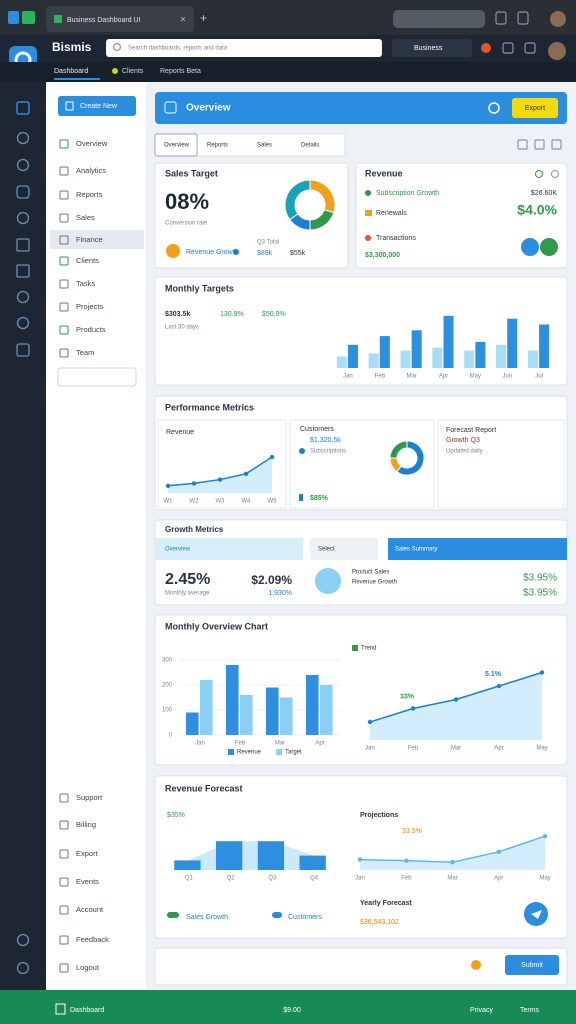 The image size is (576, 1024). What do you see at coordinates (180, 71) in the screenshot?
I see `nav-tab: Reports Beta` at bounding box center [180, 71].